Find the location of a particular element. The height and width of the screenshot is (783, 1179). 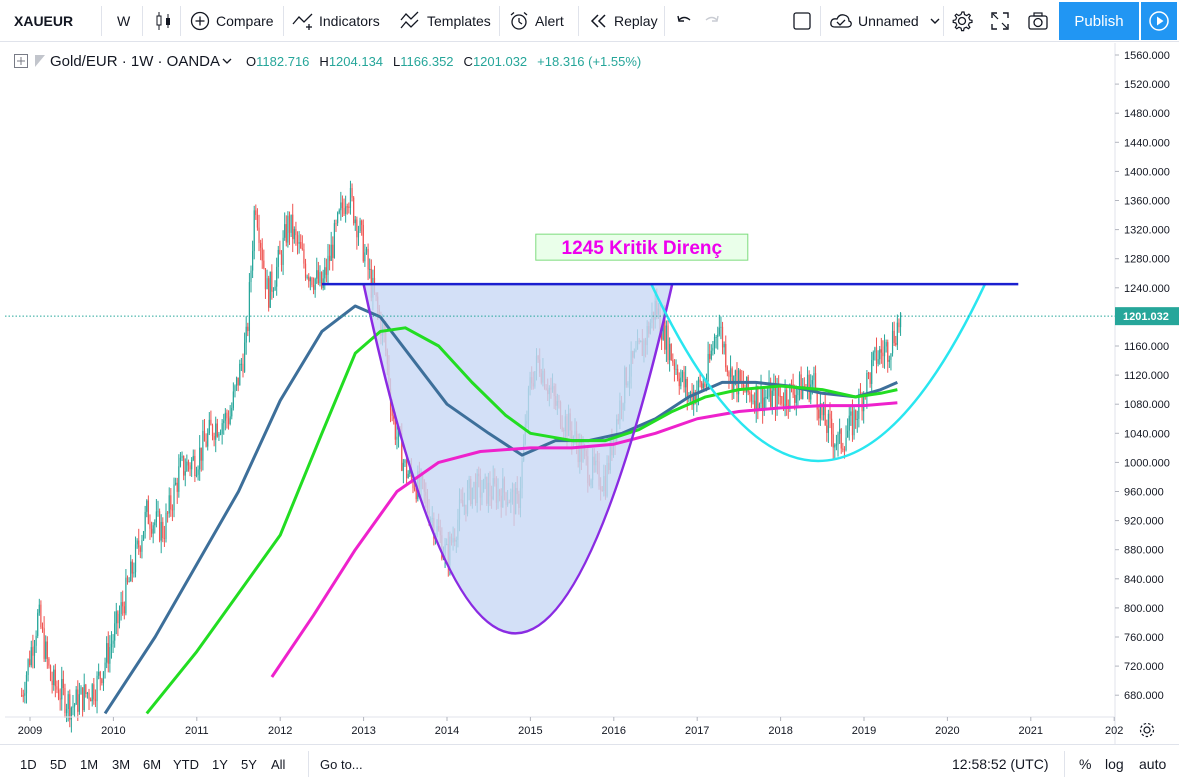

indicators-button: Indicators is located at coordinates (336, 21).